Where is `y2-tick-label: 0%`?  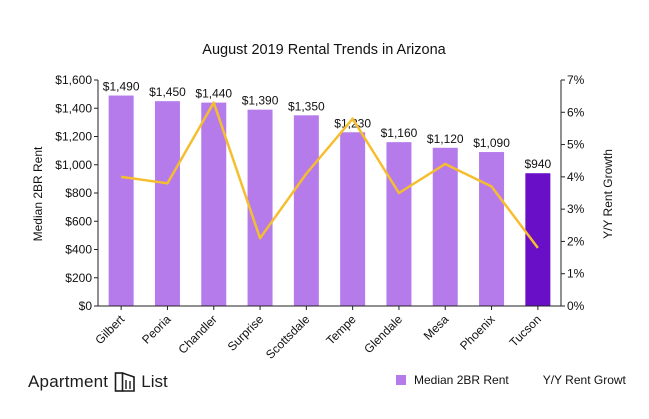
y2-tick-label: 0% is located at coordinates (576, 306).